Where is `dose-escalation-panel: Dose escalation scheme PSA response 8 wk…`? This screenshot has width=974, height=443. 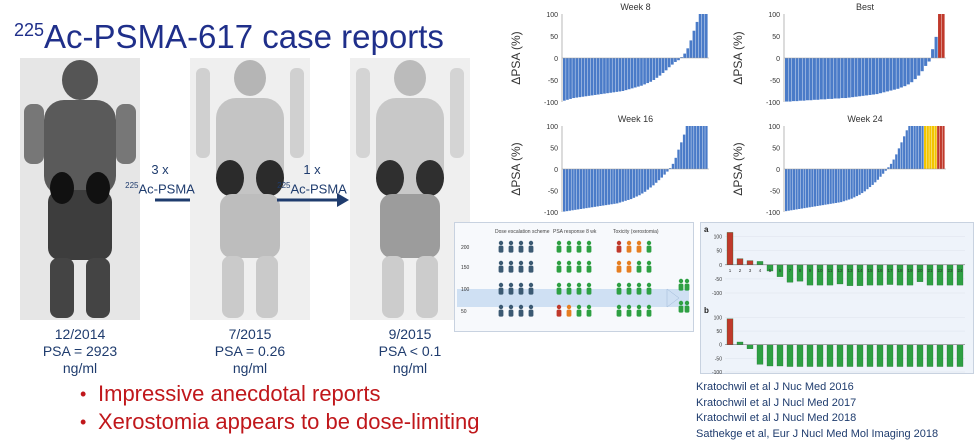 dose-escalation-panel: Dose escalation scheme PSA response 8 wk… is located at coordinates (574, 277).